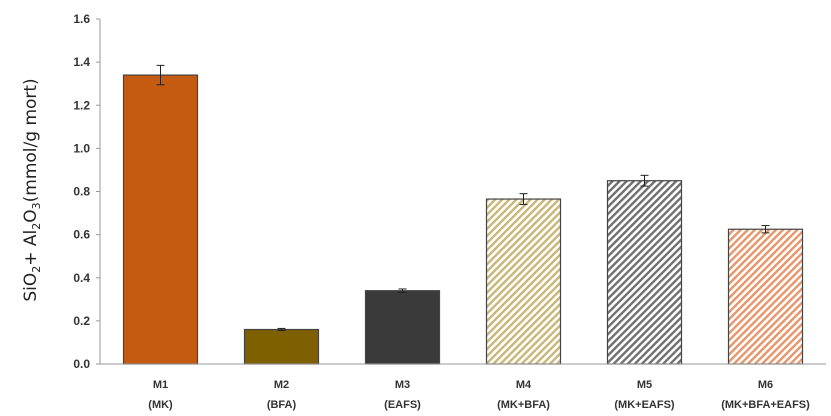 This screenshot has width=831, height=416. What do you see at coordinates (81, 321) in the screenshot?
I see `y-tick-label: 0.2` at bounding box center [81, 321].